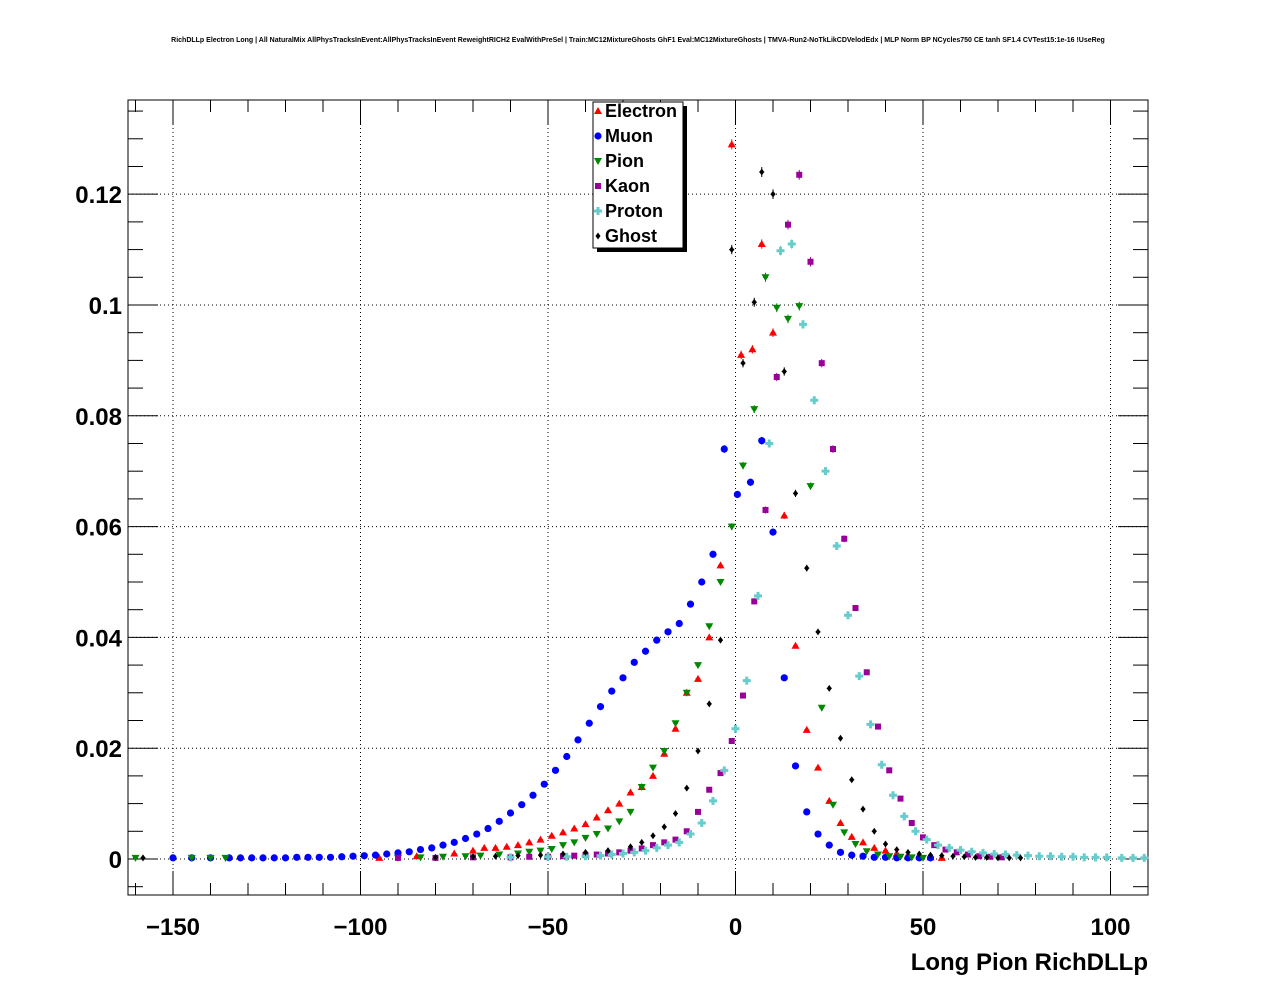 The width and height of the screenshot is (1276, 1001). What do you see at coordinates (173, 927) in the screenshot?
I see `x-tick-label: −150` at bounding box center [173, 927].